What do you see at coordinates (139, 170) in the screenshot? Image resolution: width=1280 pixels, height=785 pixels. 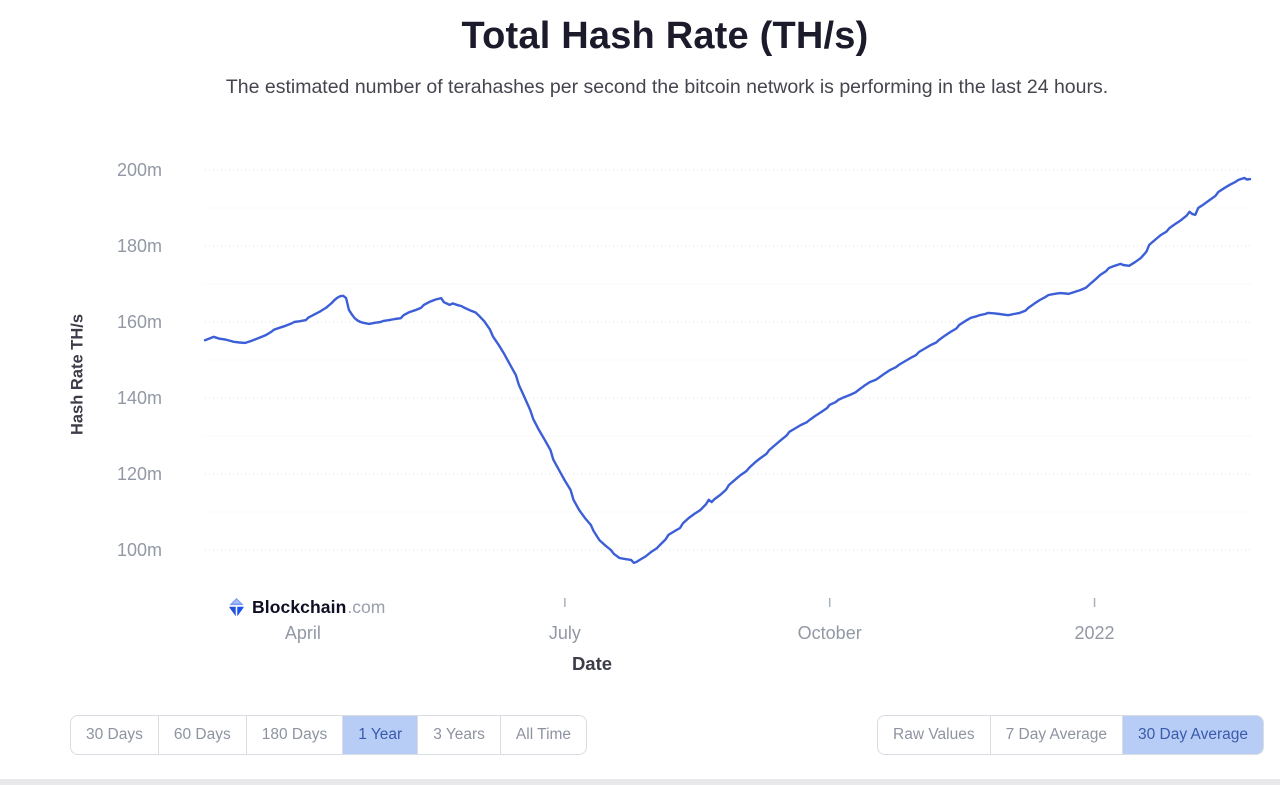 I see `y-tick-label: 200m` at bounding box center [139, 170].